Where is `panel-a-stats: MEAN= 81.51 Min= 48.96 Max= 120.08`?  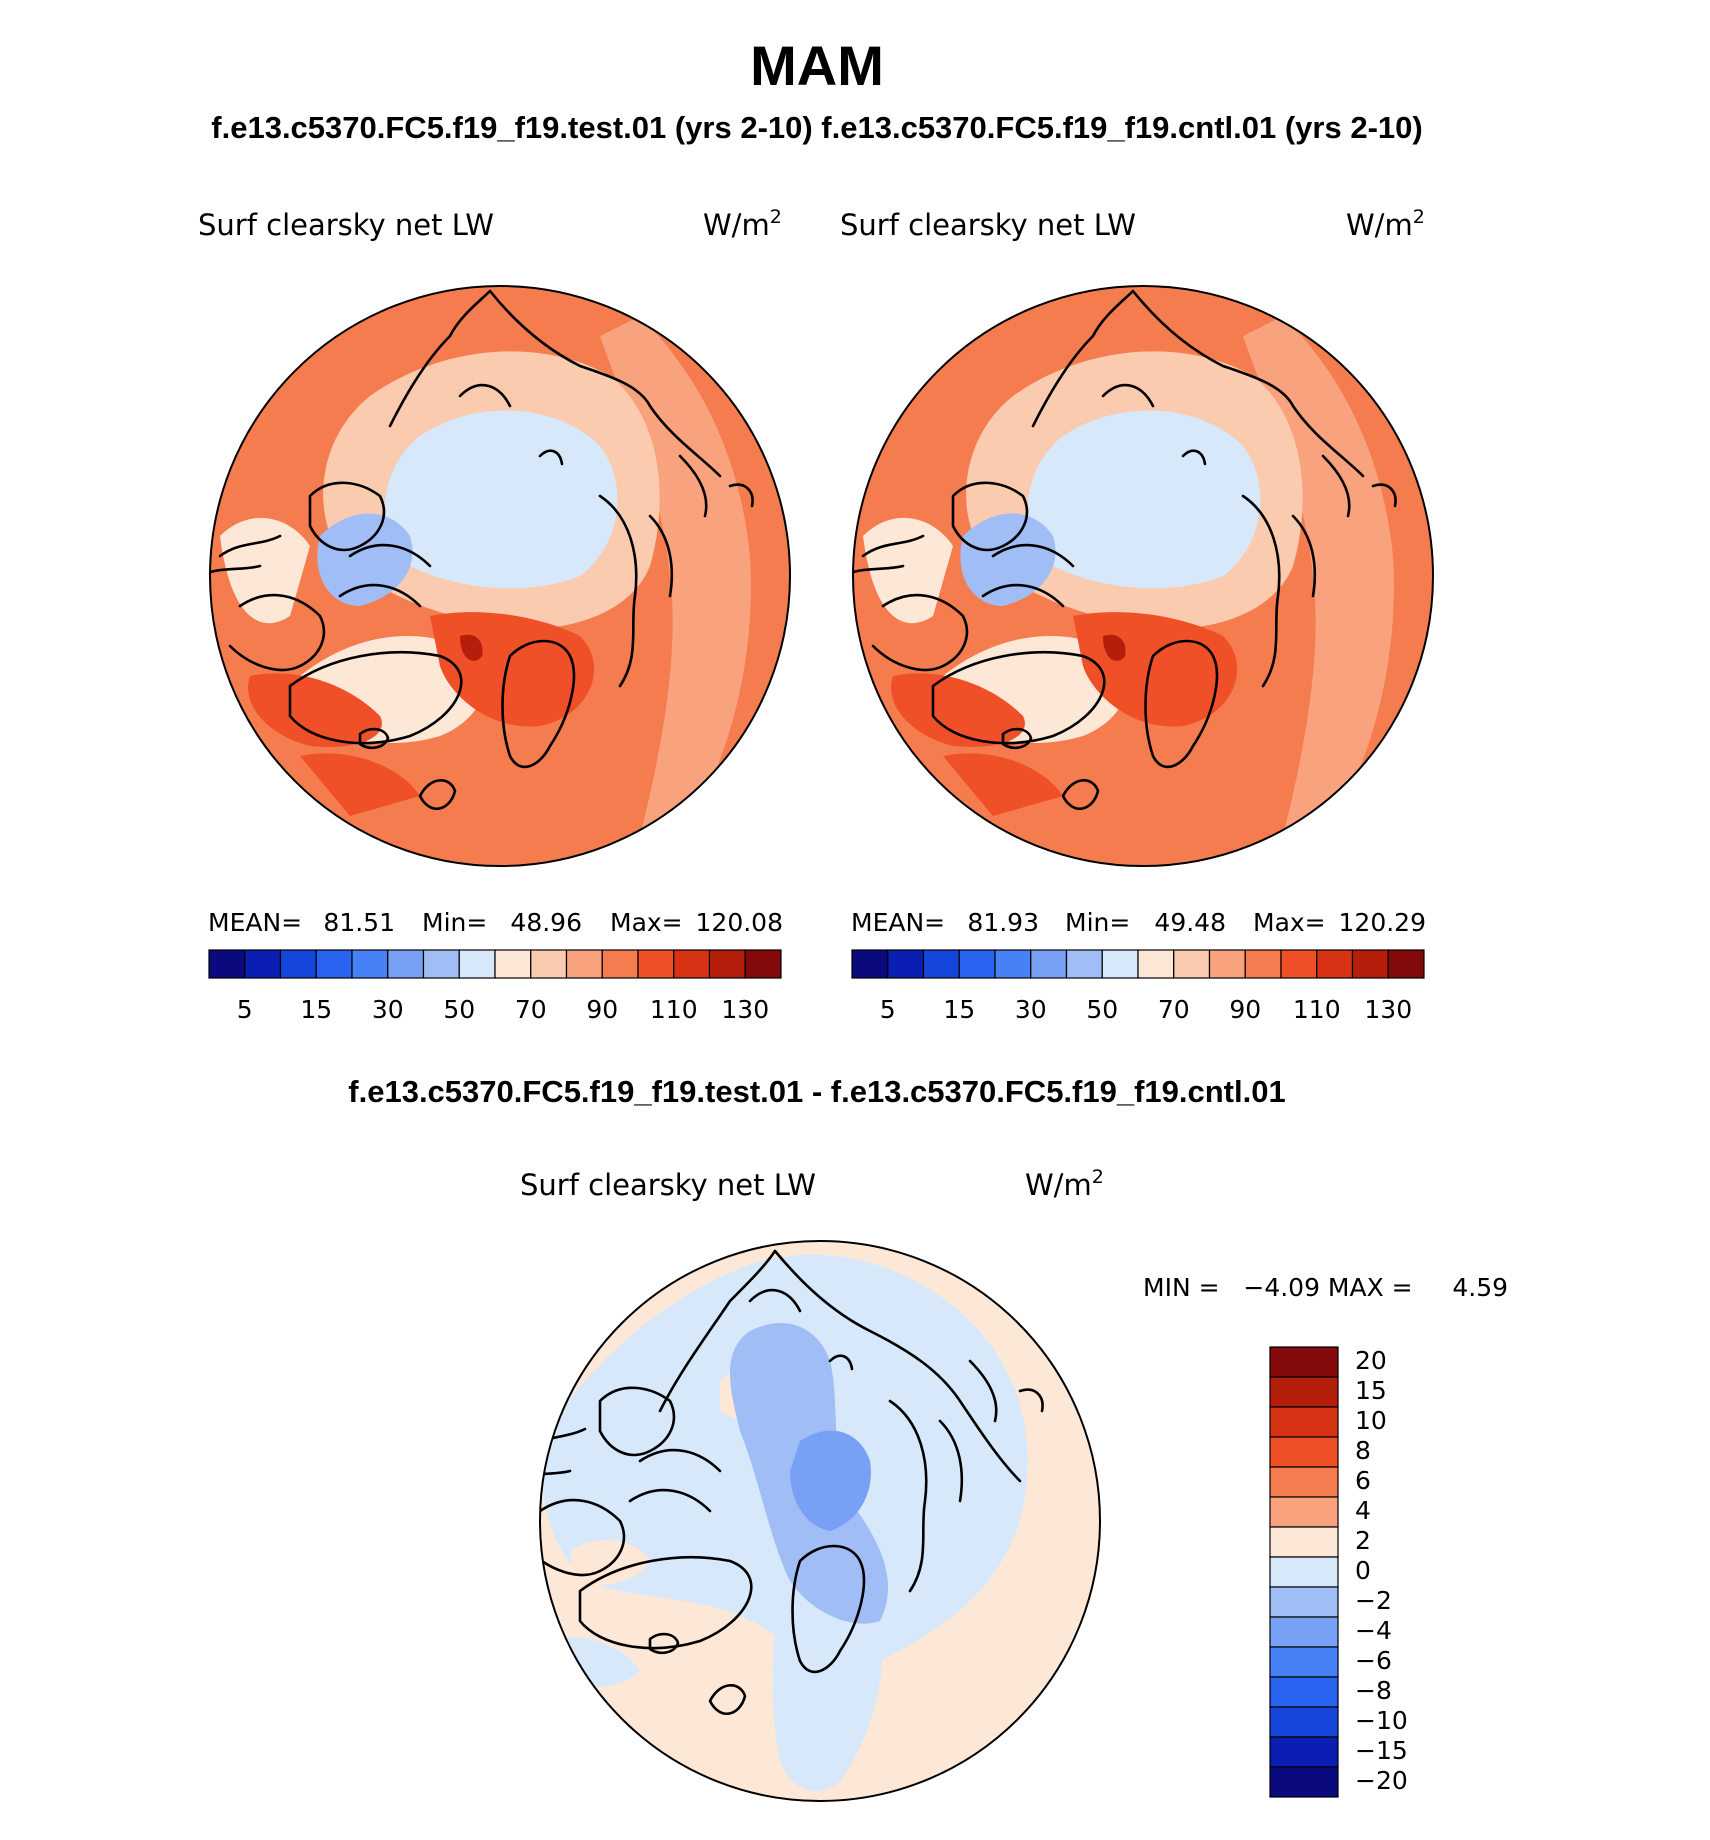
panel-a-stats: MEAN= 81.51 Min= 48.96 Max= 120.08 is located at coordinates (495, 922).